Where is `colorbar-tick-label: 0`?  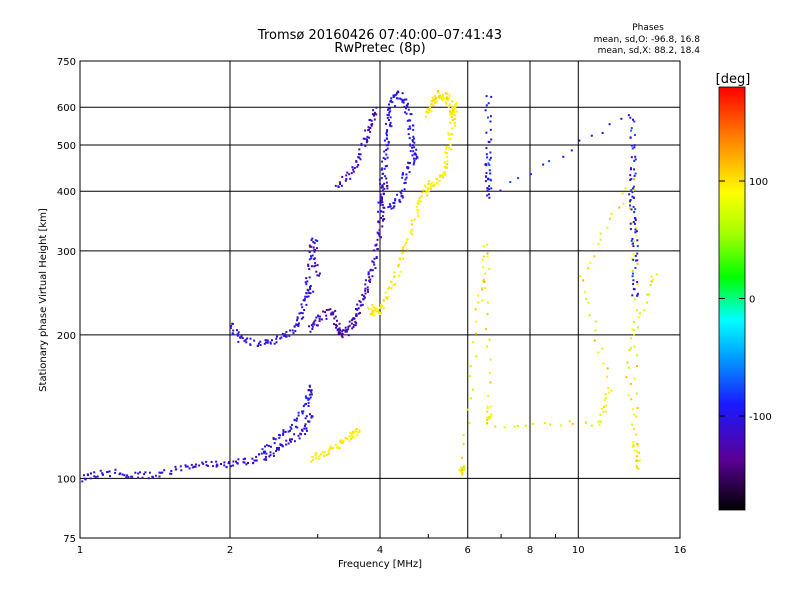 colorbar-tick-label: 0 is located at coordinates (752, 300).